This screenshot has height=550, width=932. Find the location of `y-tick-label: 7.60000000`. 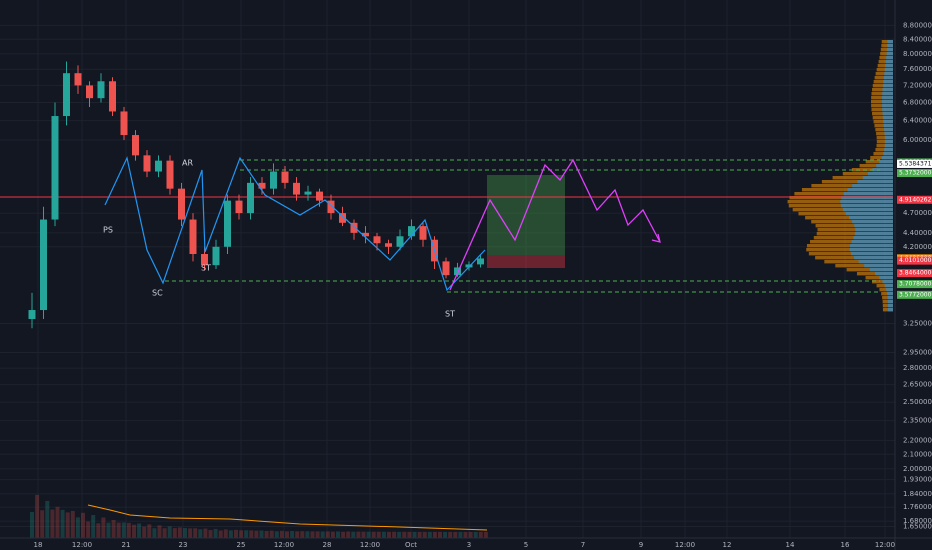

y-tick-label: 7.60000000 is located at coordinates (917, 69).